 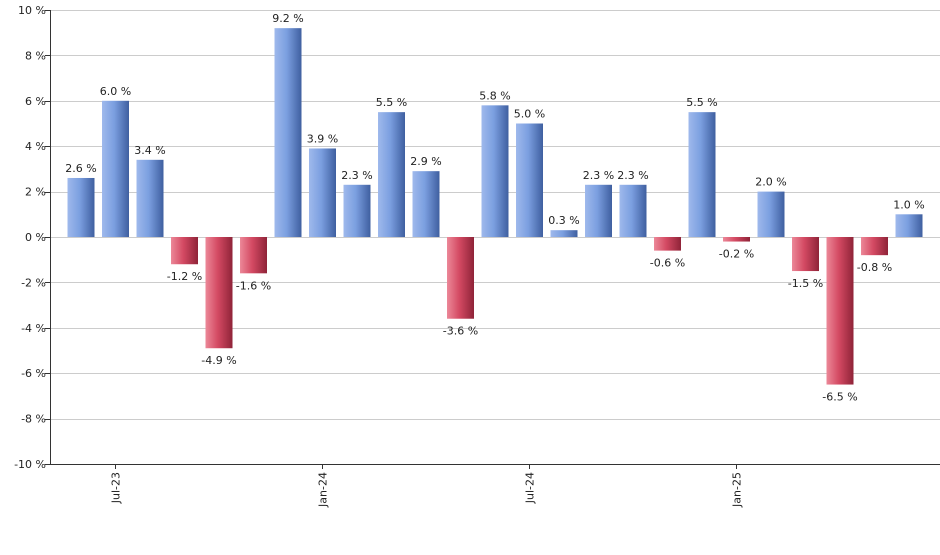 I want to click on data-label: -0.8 %, so click(x=874, y=267).